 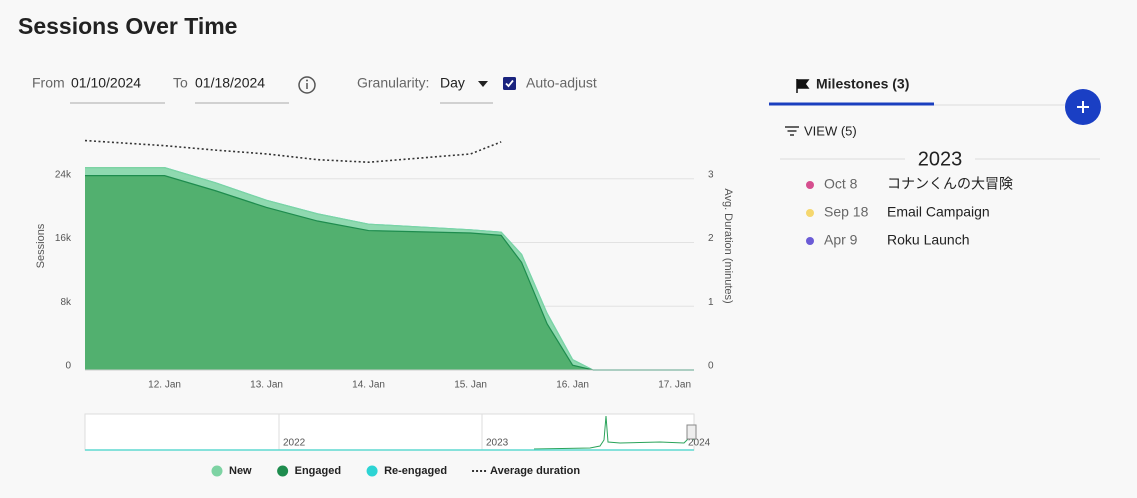 What do you see at coordinates (127, 26) in the screenshot?
I see `page-title: Sessions Over Time` at bounding box center [127, 26].